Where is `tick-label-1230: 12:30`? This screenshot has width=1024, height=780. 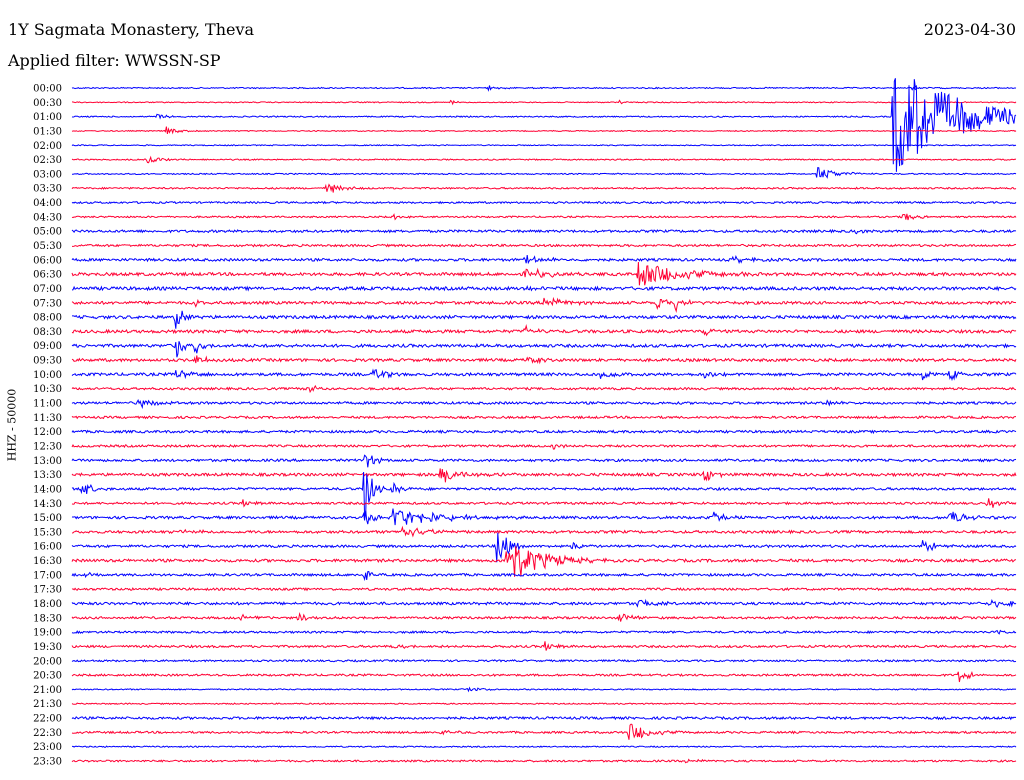
tick-label-1230: 12:30 is located at coordinates (47, 446).